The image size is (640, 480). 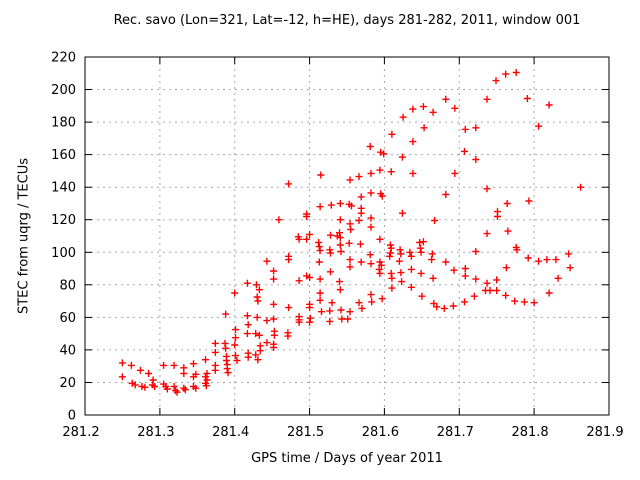 What do you see at coordinates (63, 237) in the screenshot?
I see `y-tick-labels: 0 20 40 60 80 100 120 140 160 180 200 220` at bounding box center [63, 237].